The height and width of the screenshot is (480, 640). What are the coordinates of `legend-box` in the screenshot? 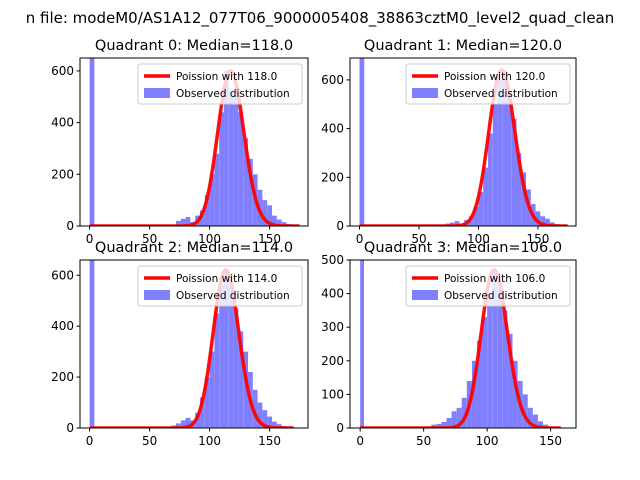 It's located at (220, 286).